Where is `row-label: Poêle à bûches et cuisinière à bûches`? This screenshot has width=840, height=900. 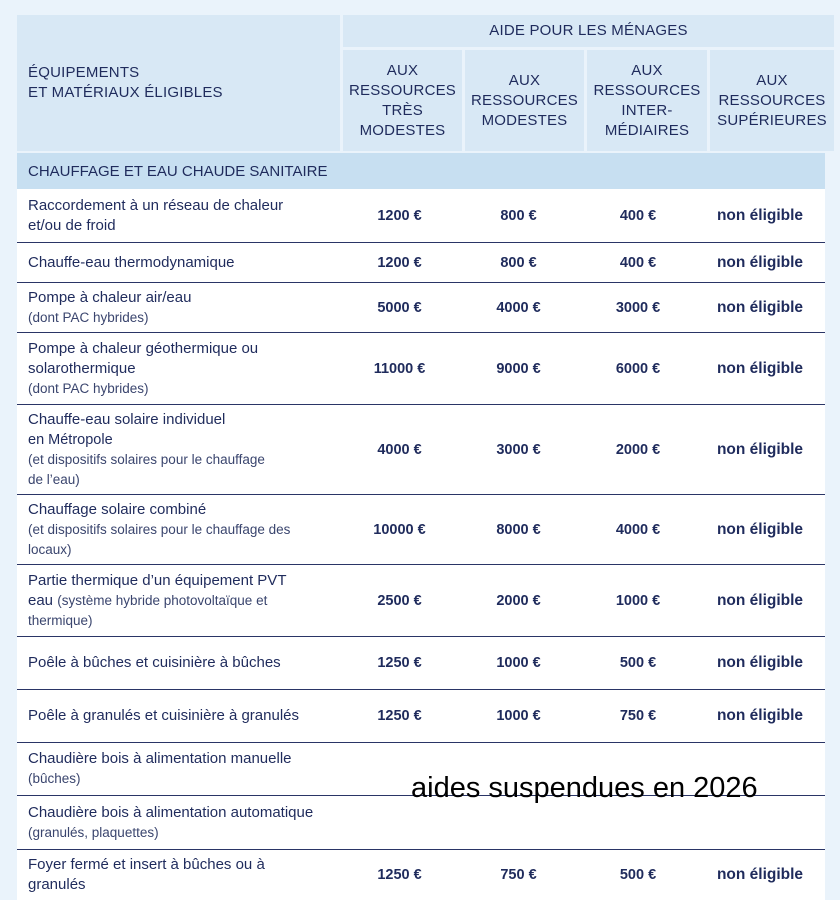 row-label: Poêle à bûches et cuisinière à bûches is located at coordinates (167, 663).